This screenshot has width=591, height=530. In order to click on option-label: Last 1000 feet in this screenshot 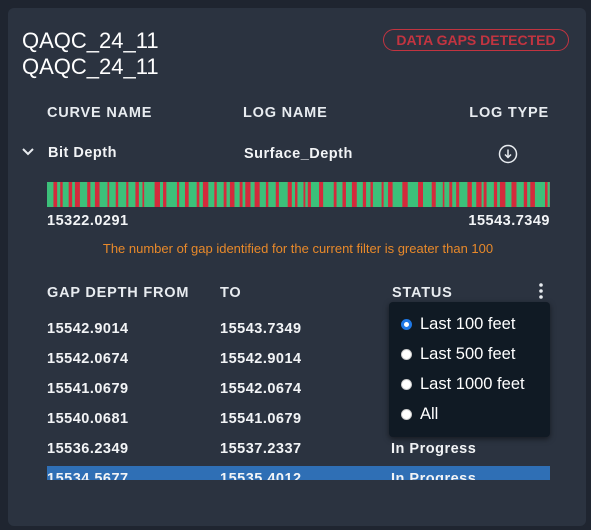, I will do `click(472, 384)`.